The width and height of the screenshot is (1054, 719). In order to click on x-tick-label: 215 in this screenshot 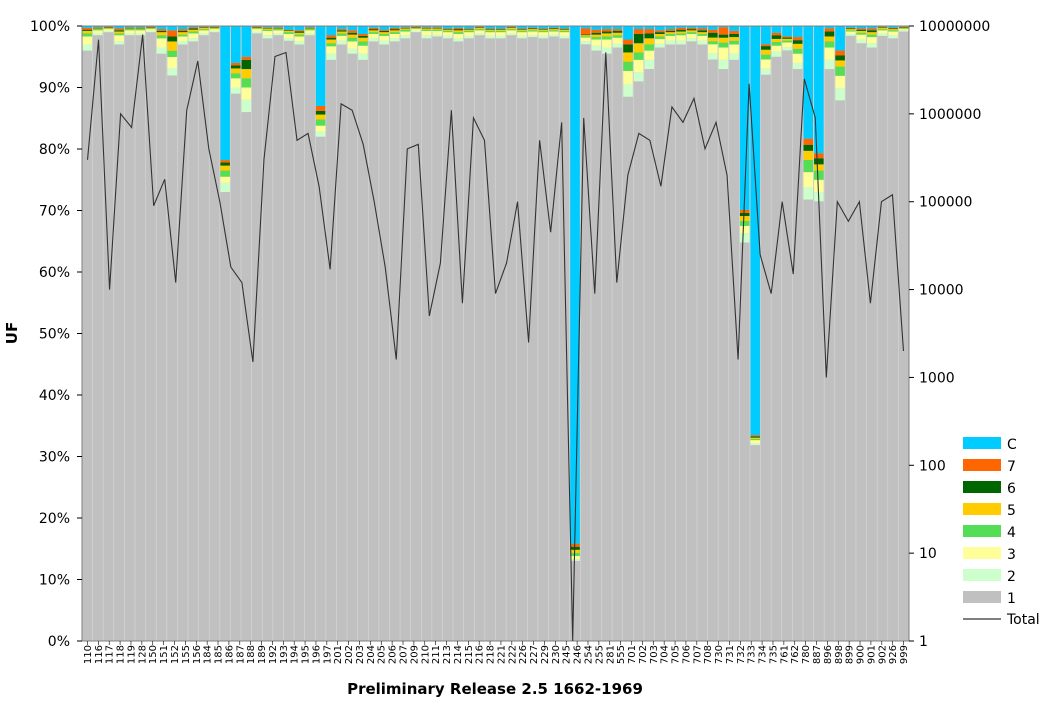, I will do `click(469, 654)`.